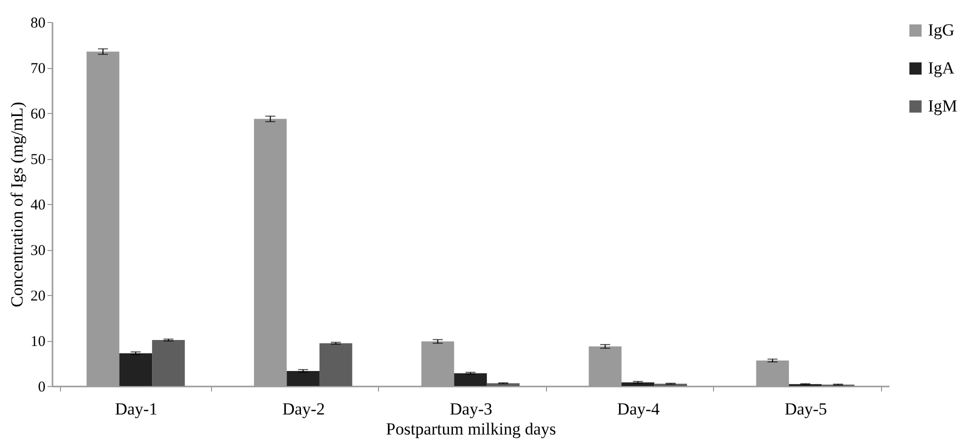  I want to click on y-tick-label: 80, so click(38, 24).